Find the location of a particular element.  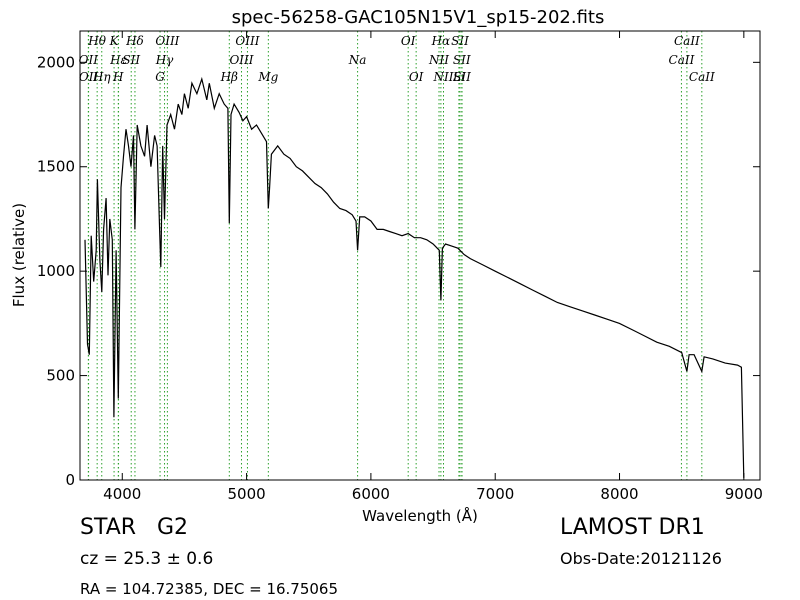

coordinates: RA = 104.72385, DEC = 16.75065 is located at coordinates (209, 589).